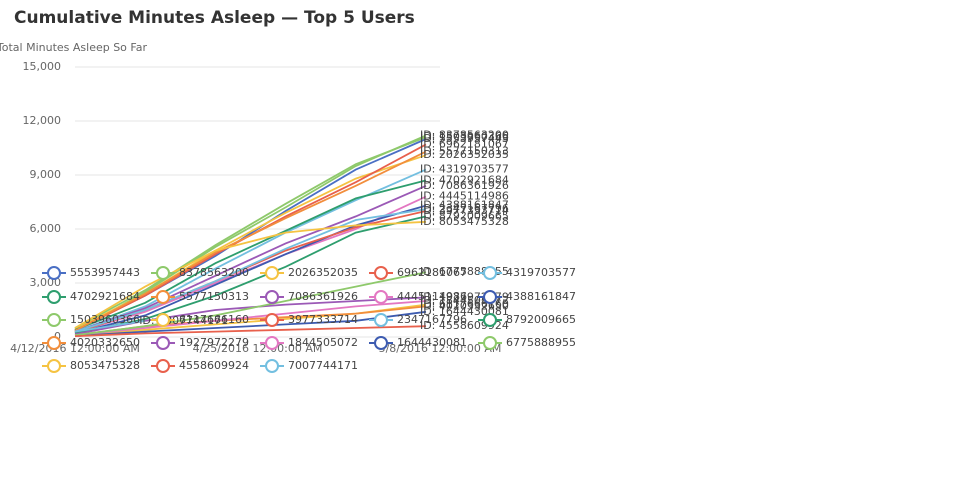 Image resolution: width=960 pixels, height=500 pixels. I want to click on legend-item: 1844505072, so click(309, 343).